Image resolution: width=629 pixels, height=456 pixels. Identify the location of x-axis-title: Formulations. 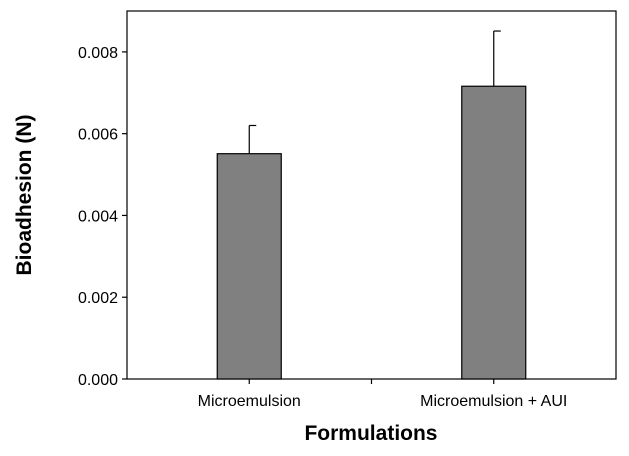
(370, 433).